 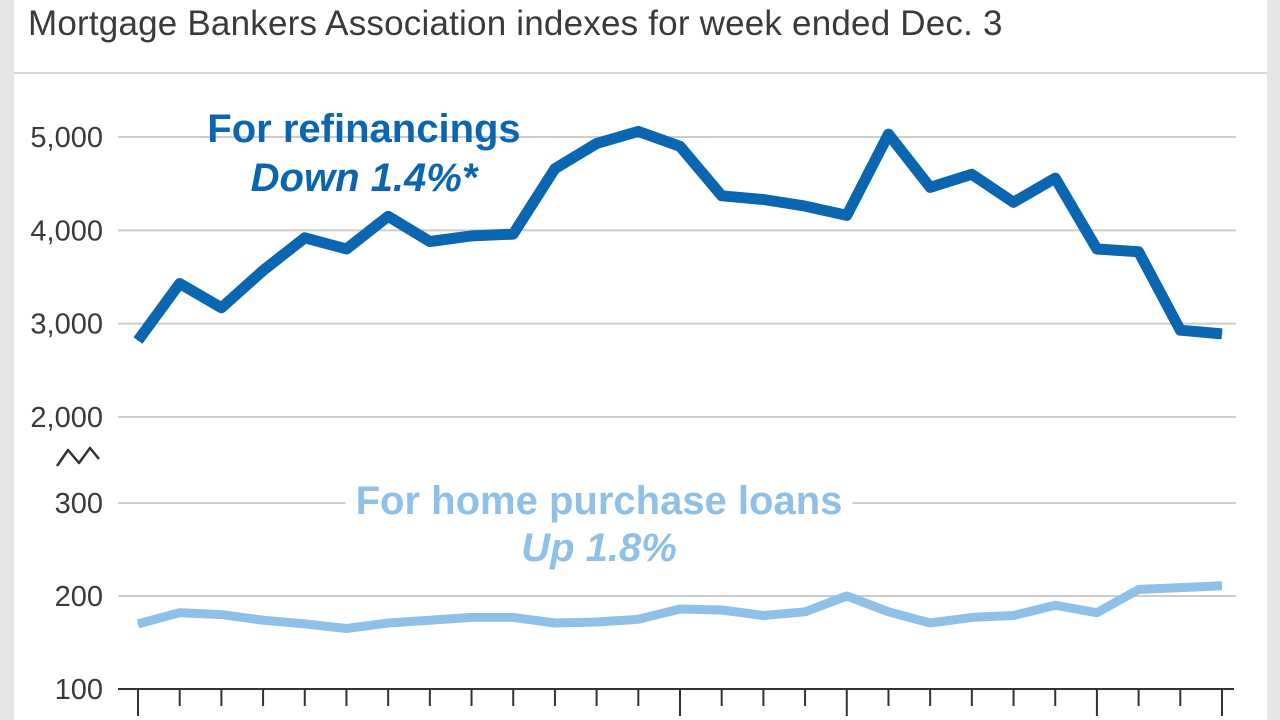 I want to click on purchase-change-label: Up 1.8%, so click(x=599, y=548).